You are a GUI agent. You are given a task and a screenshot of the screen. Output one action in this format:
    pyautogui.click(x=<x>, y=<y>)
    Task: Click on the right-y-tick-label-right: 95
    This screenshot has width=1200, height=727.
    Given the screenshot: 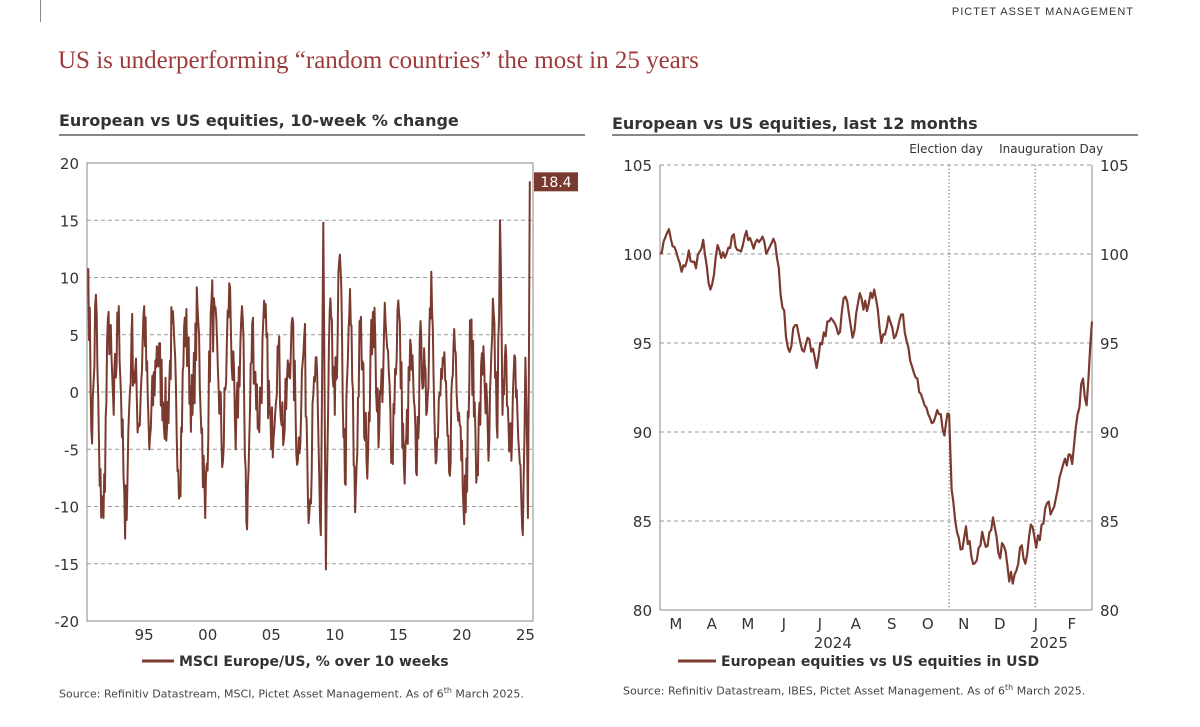 What is the action you would take?
    pyautogui.click(x=1109, y=344)
    